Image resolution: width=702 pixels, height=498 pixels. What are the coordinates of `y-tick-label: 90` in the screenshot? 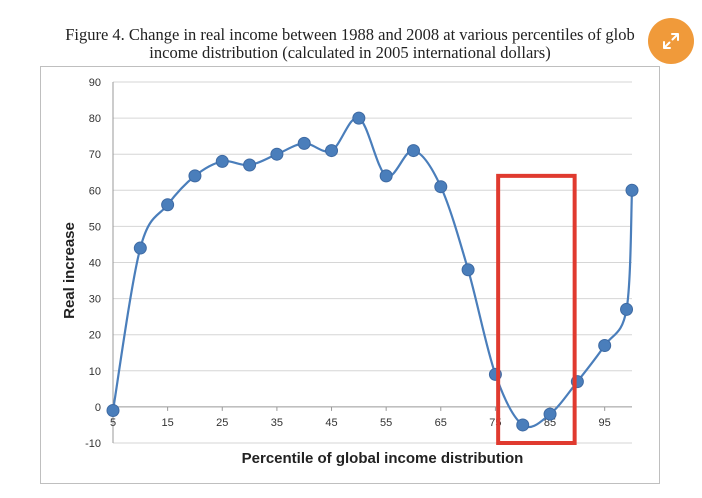 It's located at (95, 83).